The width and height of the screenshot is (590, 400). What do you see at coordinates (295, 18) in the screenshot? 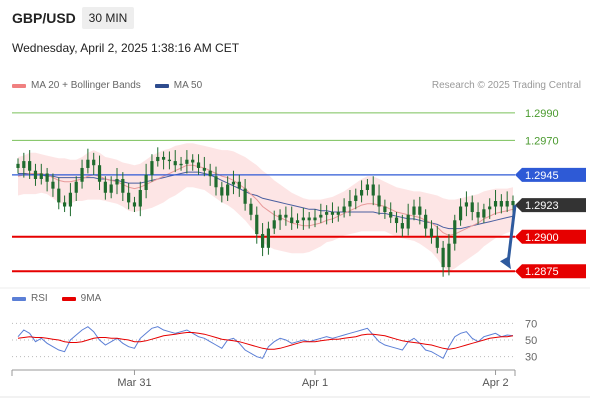
I see `top-bar: GBP/USD 30 MIN` at bounding box center [295, 18].